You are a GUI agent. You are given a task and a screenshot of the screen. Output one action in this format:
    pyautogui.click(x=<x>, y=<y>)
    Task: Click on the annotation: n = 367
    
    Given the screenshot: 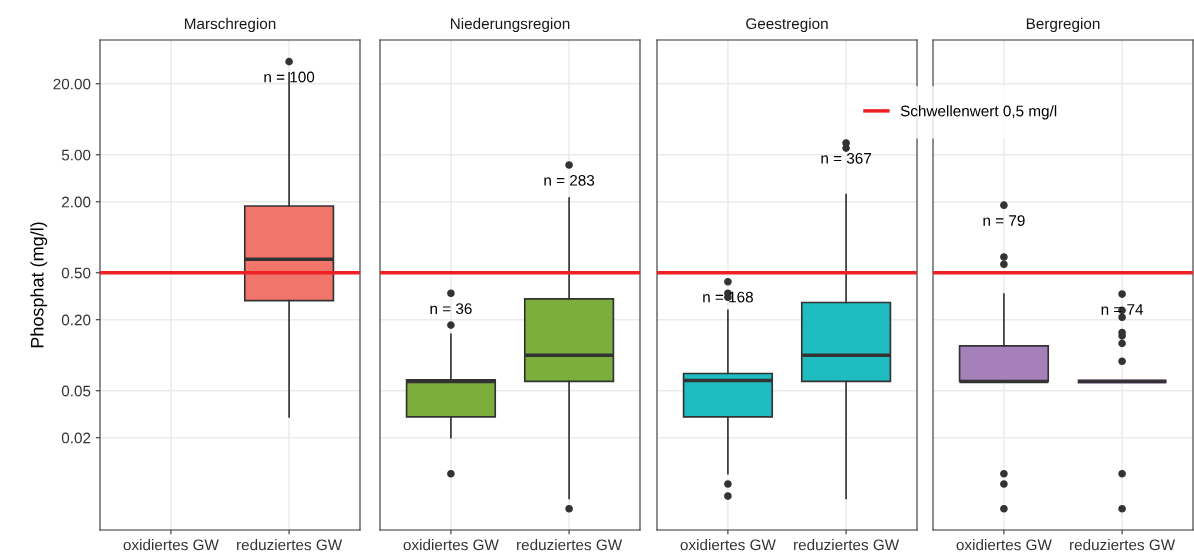 What is the action you would take?
    pyautogui.click(x=846, y=158)
    